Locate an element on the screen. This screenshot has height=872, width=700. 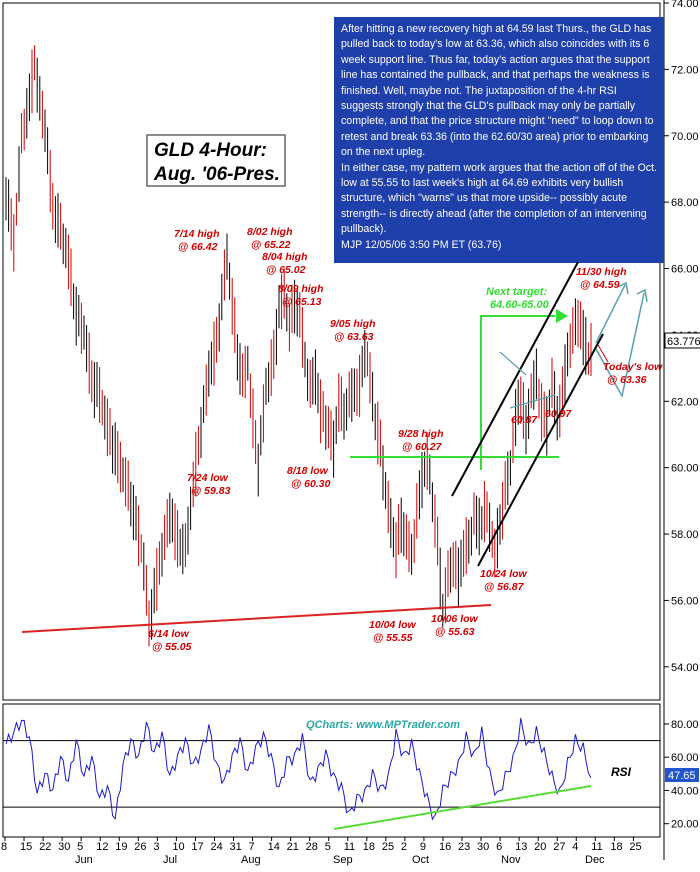
x-tick-label: 11 is located at coordinates (349, 847).